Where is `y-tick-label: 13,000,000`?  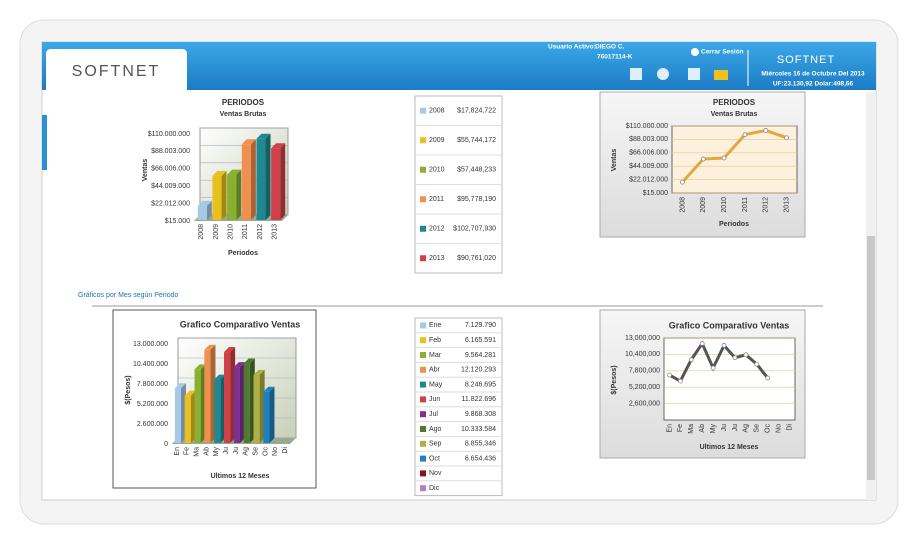
y-tick-label: 13,000,000 is located at coordinates (642, 338).